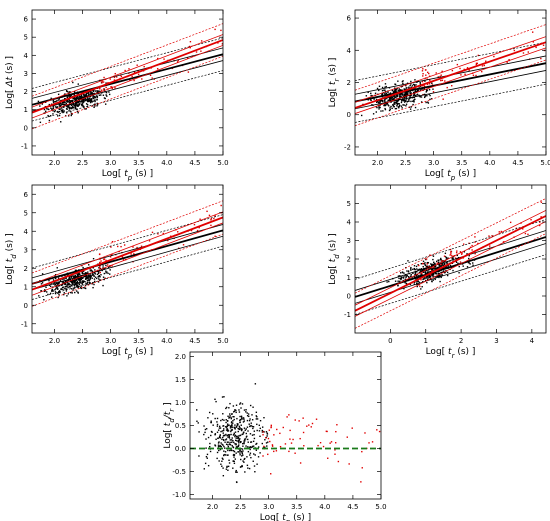  What do you see at coordinates (180, 449) in the screenshot?
I see `y-tick-label: 0.0` at bounding box center [180, 449].